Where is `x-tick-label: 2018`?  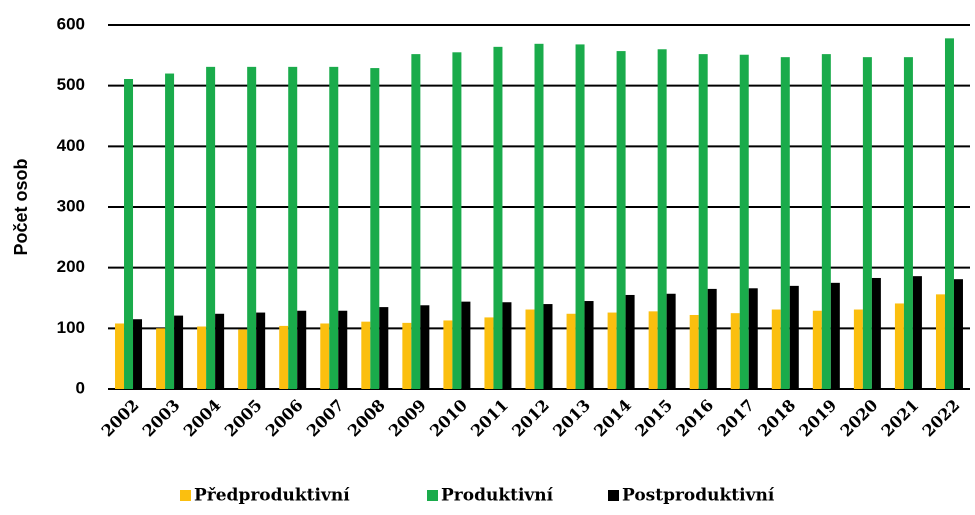
x-tick-label: 2018 is located at coordinates (776, 418).